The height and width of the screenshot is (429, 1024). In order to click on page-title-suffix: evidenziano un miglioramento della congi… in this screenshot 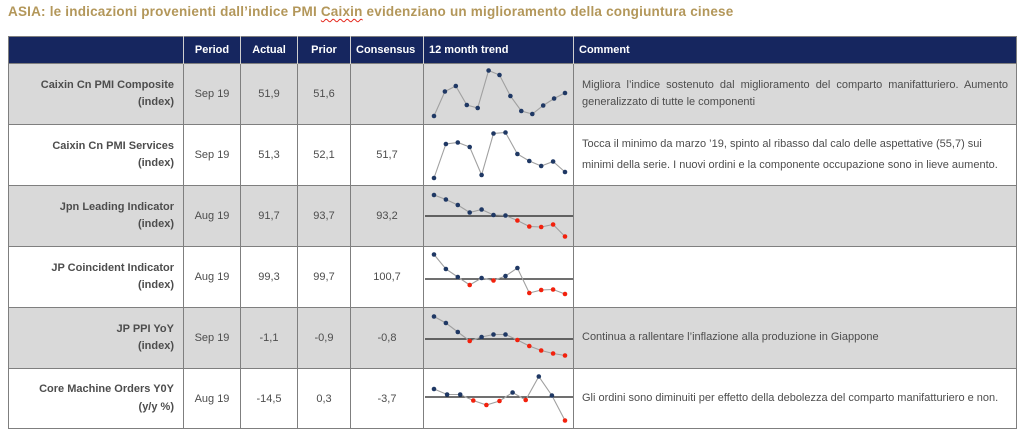, I will do `click(548, 11)`.